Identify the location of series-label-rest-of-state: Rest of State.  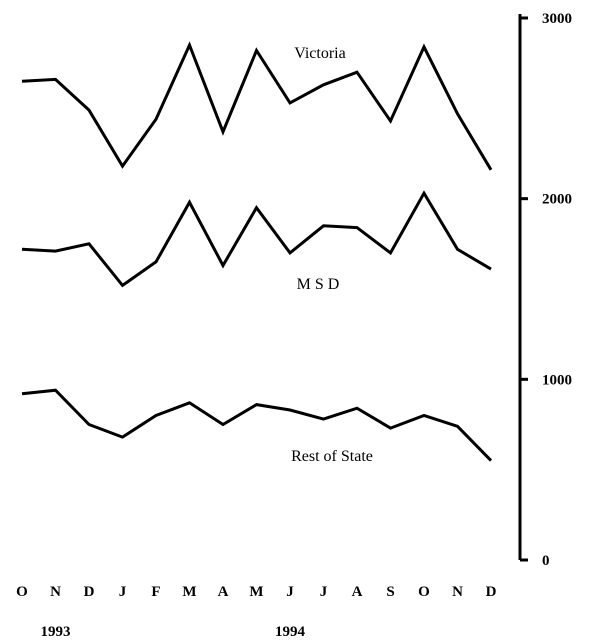
(332, 456).